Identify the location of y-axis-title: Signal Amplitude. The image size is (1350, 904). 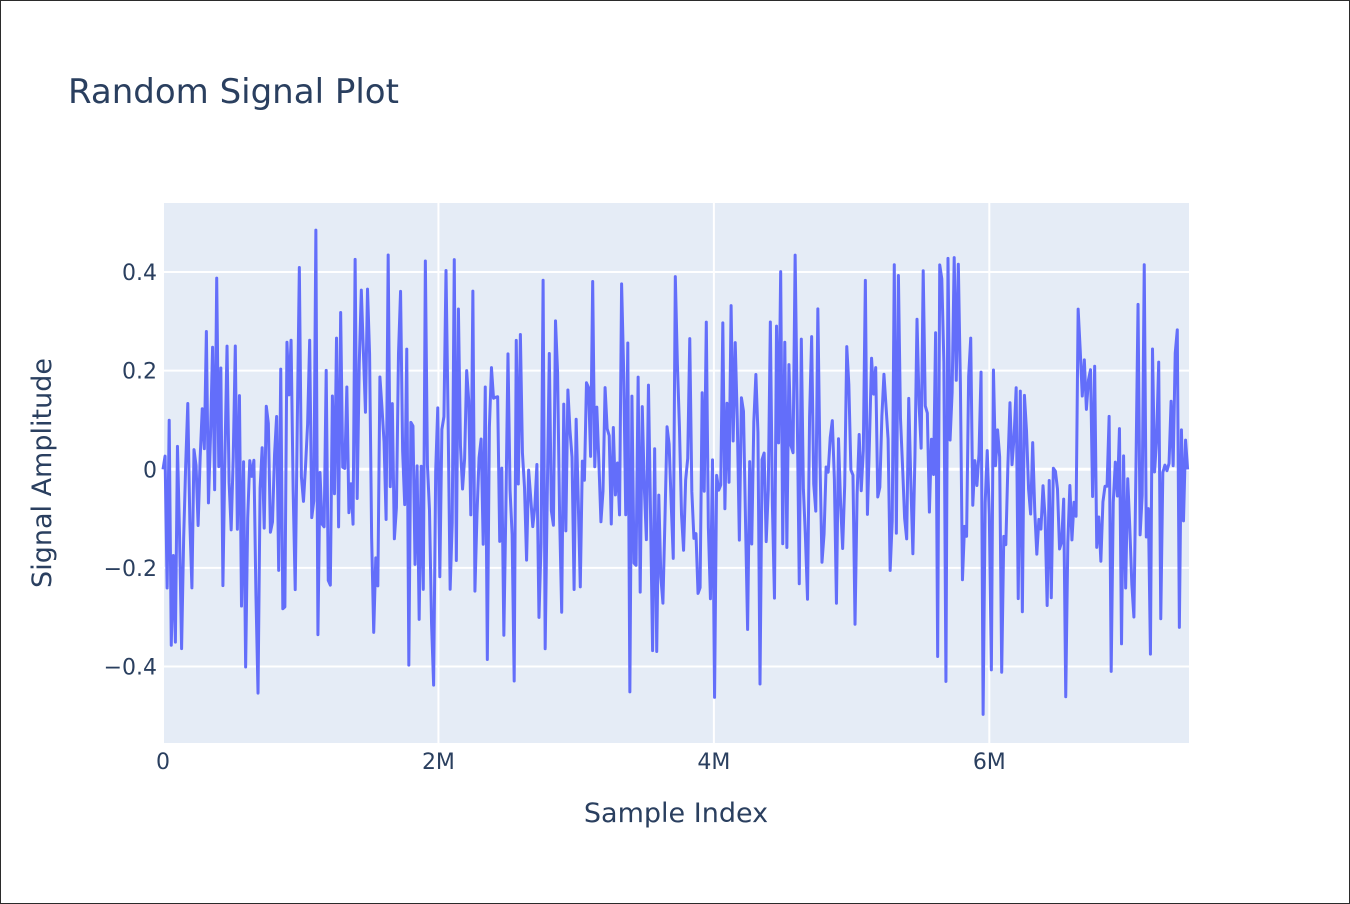
(42, 473).